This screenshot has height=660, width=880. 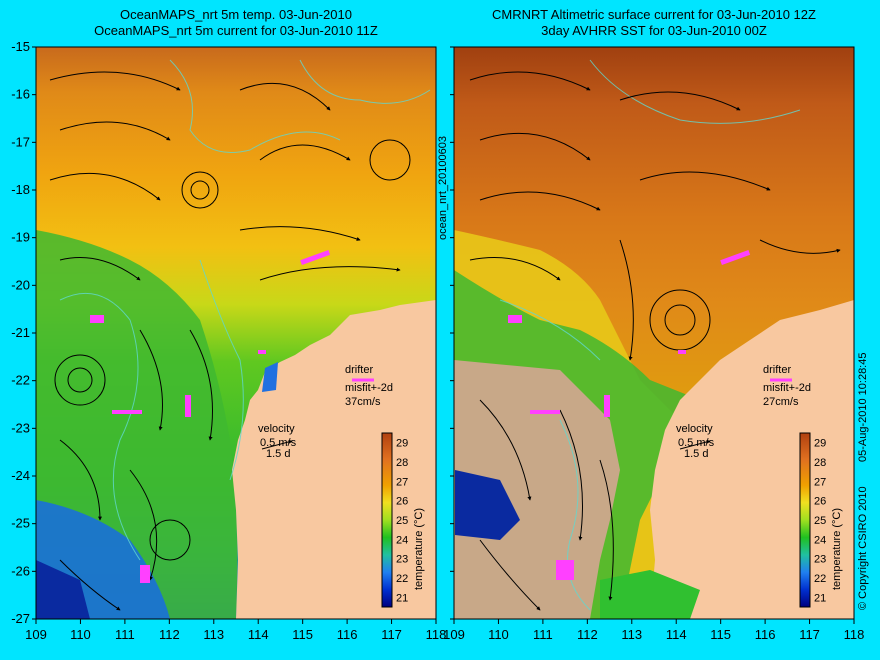 What do you see at coordinates (720, 634) in the screenshot?
I see `right-lon-label: 115` at bounding box center [720, 634].